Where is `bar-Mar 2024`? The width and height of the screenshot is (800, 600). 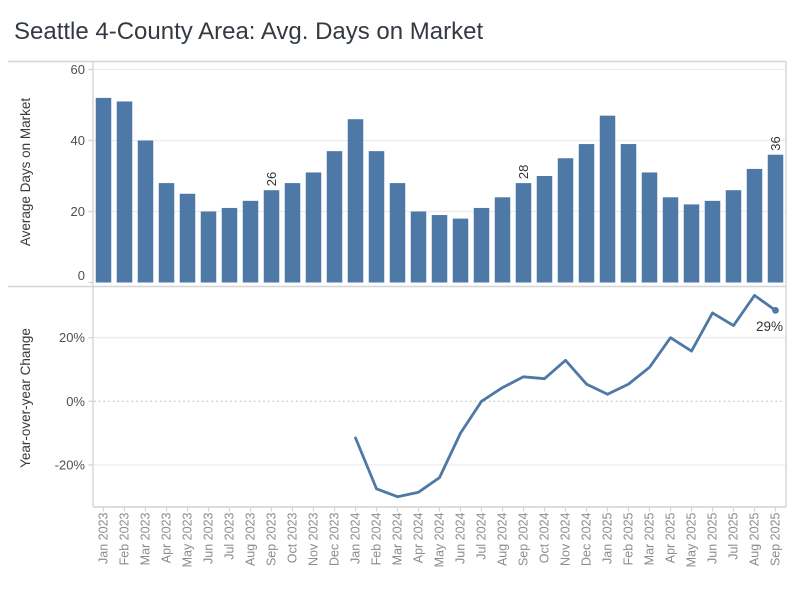
bar-Mar 2024 is located at coordinates (397, 233).